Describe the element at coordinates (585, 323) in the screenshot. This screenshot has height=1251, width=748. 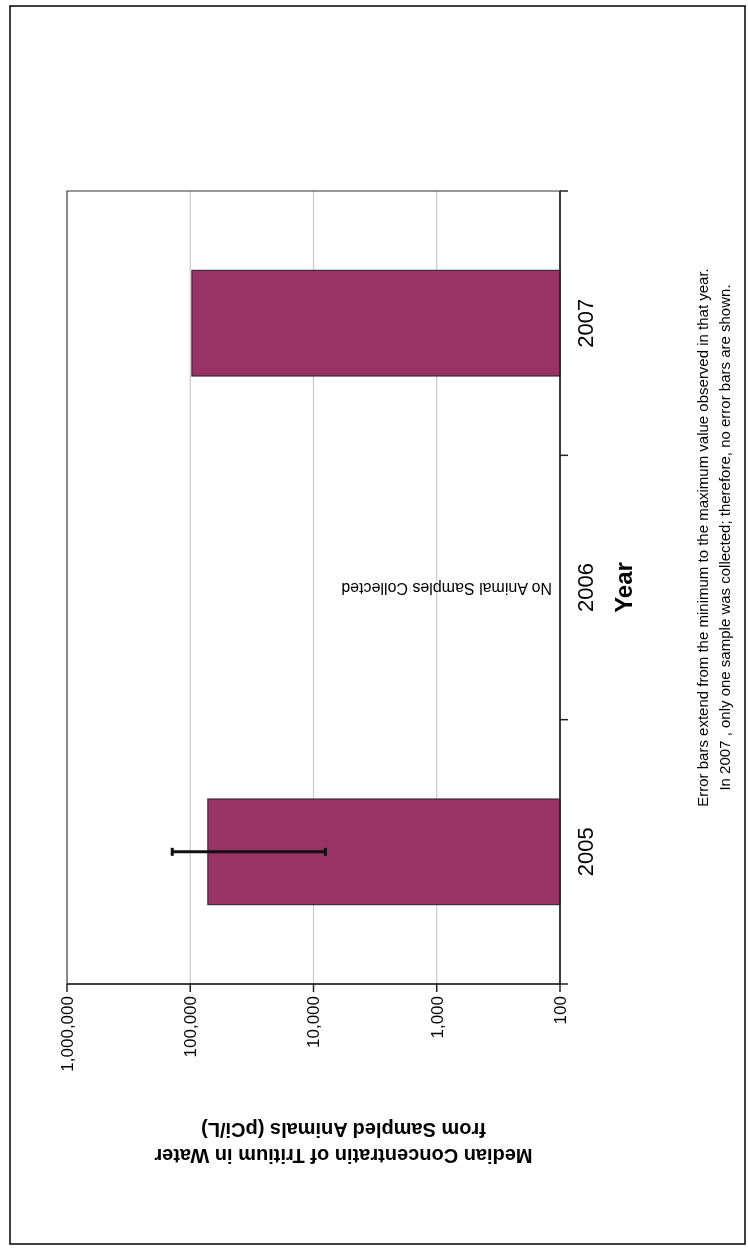
I see `y-tick-label: 2007` at that location.